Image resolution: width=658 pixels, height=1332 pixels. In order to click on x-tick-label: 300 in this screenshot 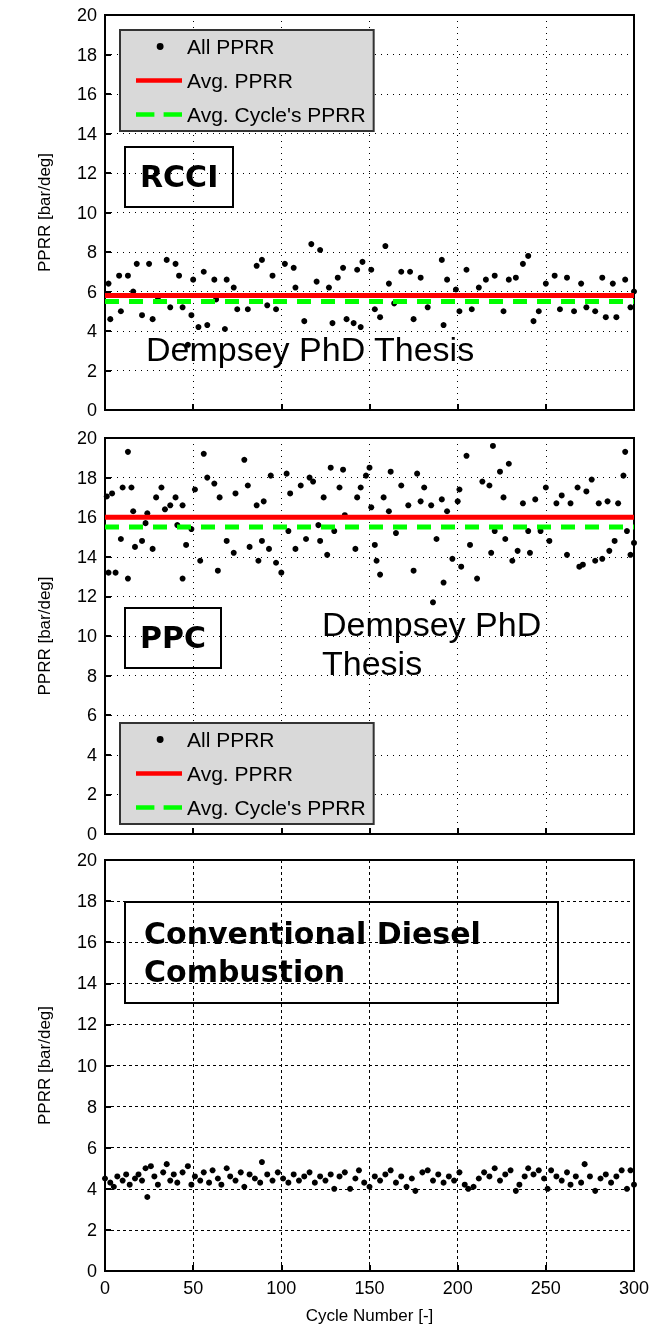, I will do `click(634, 1288)`.